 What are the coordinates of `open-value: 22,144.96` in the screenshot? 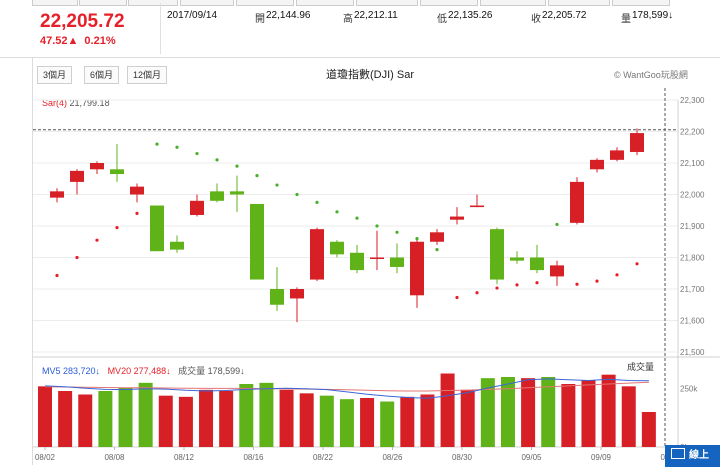 It's located at (288, 15).